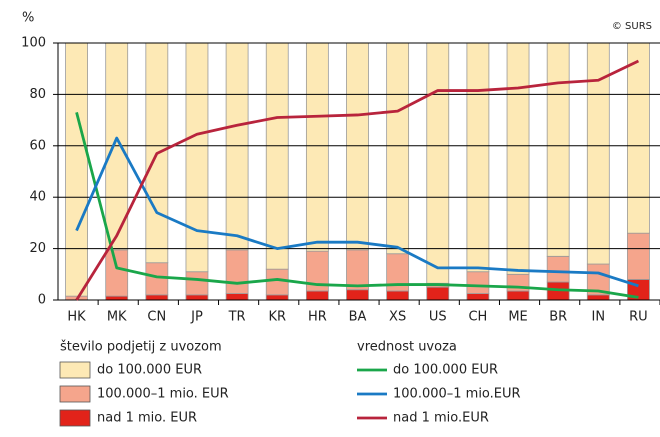 Image resolution: width=660 pixels, height=437 pixels. Describe the element at coordinates (558, 317) in the screenshot. I see `x-tick-label: BR` at that location.